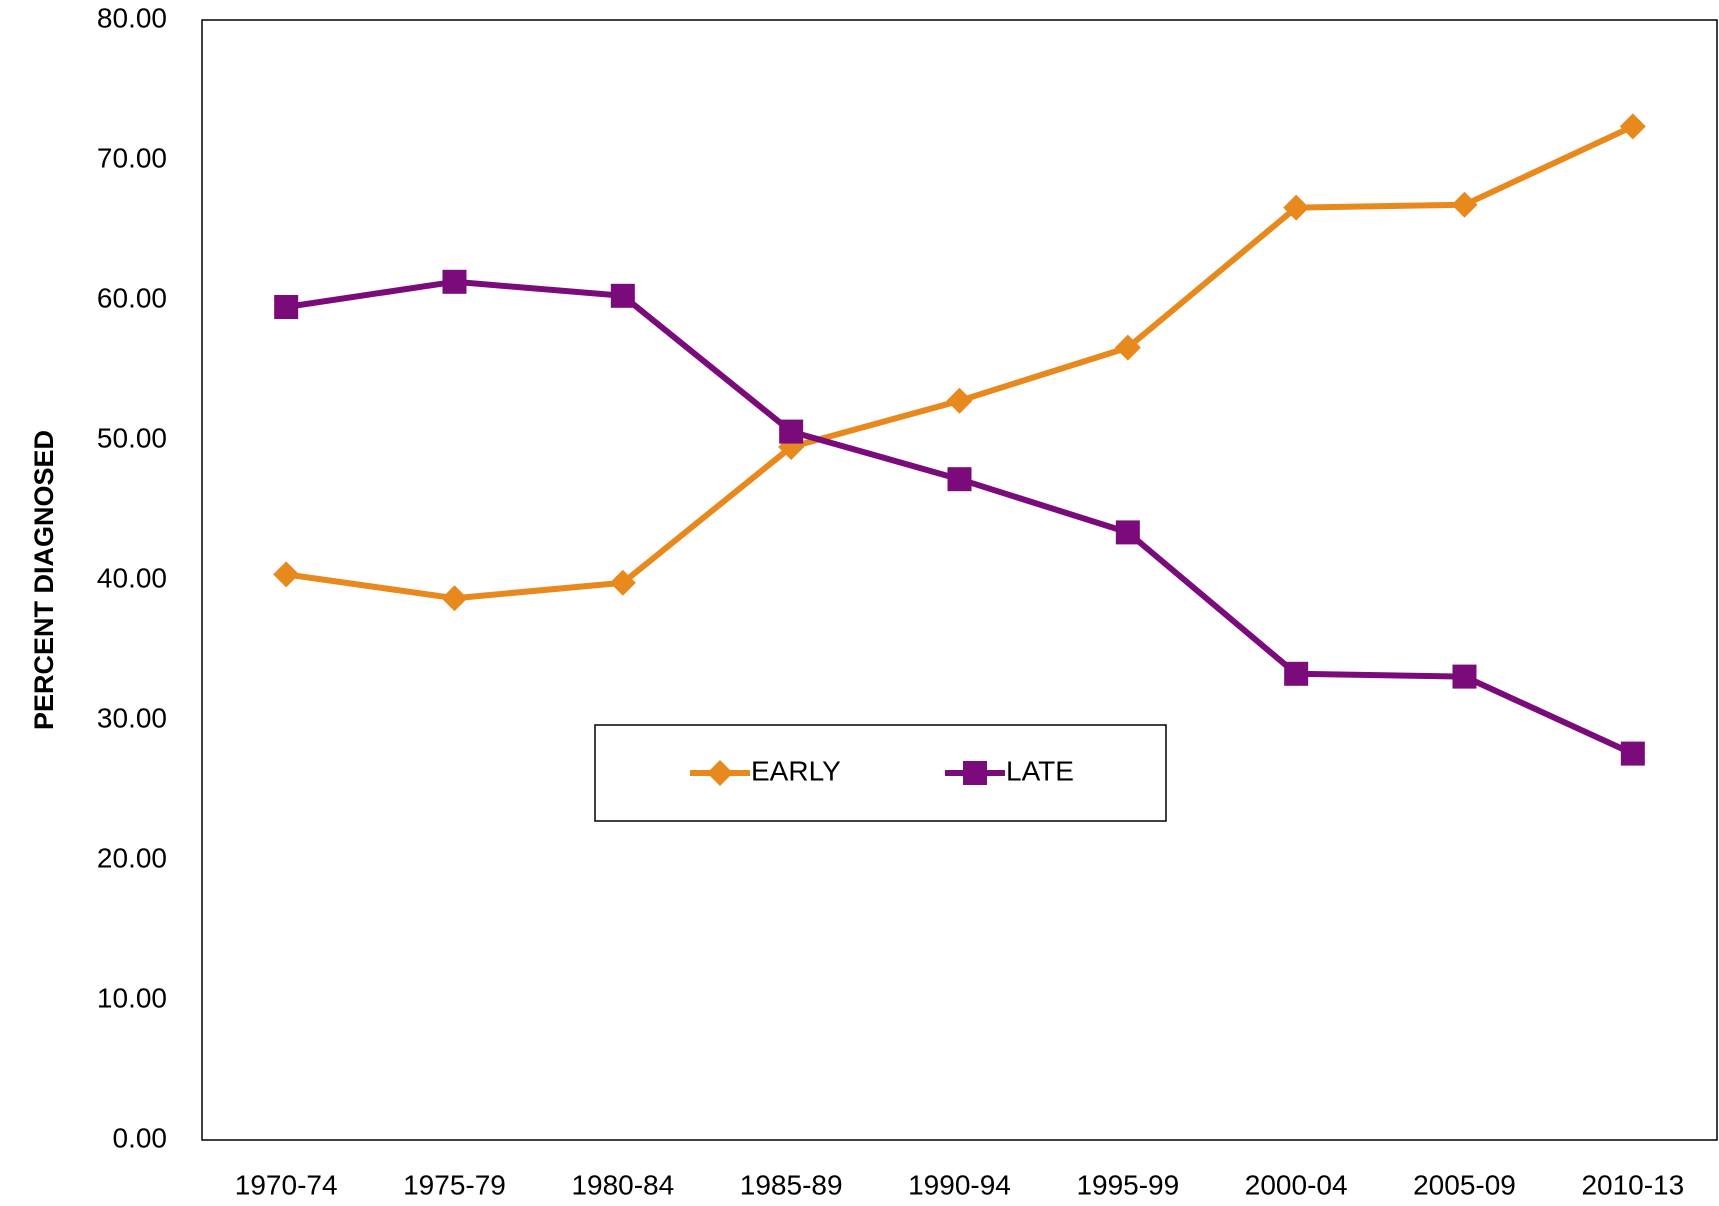 This screenshot has width=1719, height=1206. Describe the element at coordinates (132, 997) in the screenshot. I see `y-tick-label: 10.00` at that location.